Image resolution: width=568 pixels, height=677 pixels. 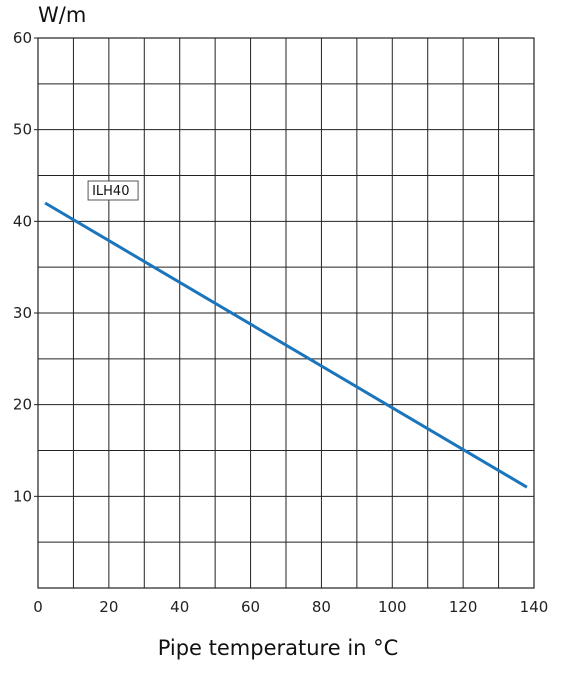 I want to click on x-tick-label: 140, so click(x=534, y=607).